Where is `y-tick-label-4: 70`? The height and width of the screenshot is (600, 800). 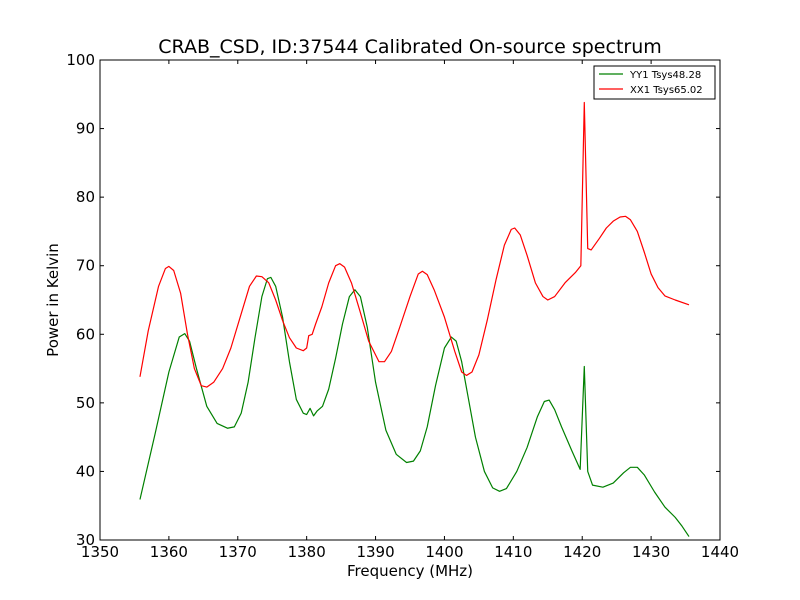
y-tick-label-4: 70 is located at coordinates (85, 266).